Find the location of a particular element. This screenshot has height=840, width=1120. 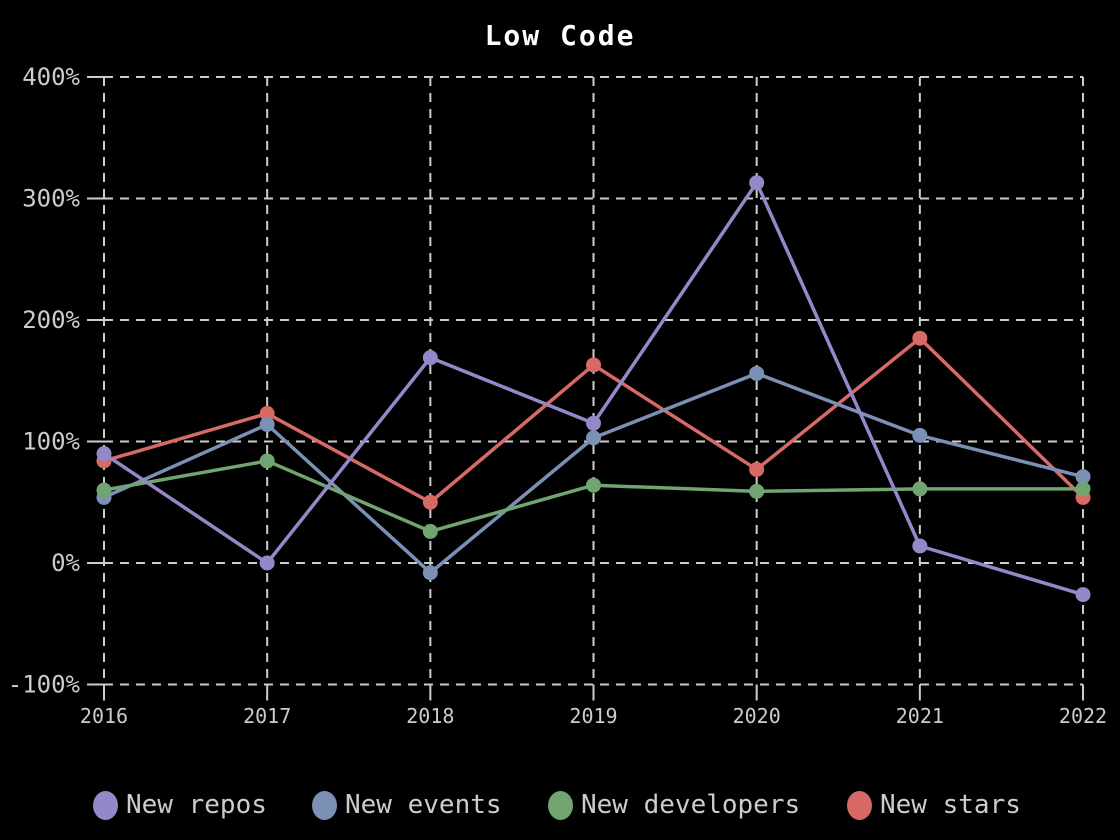

data-point-new-developers-2022 is located at coordinates (1083, 489).